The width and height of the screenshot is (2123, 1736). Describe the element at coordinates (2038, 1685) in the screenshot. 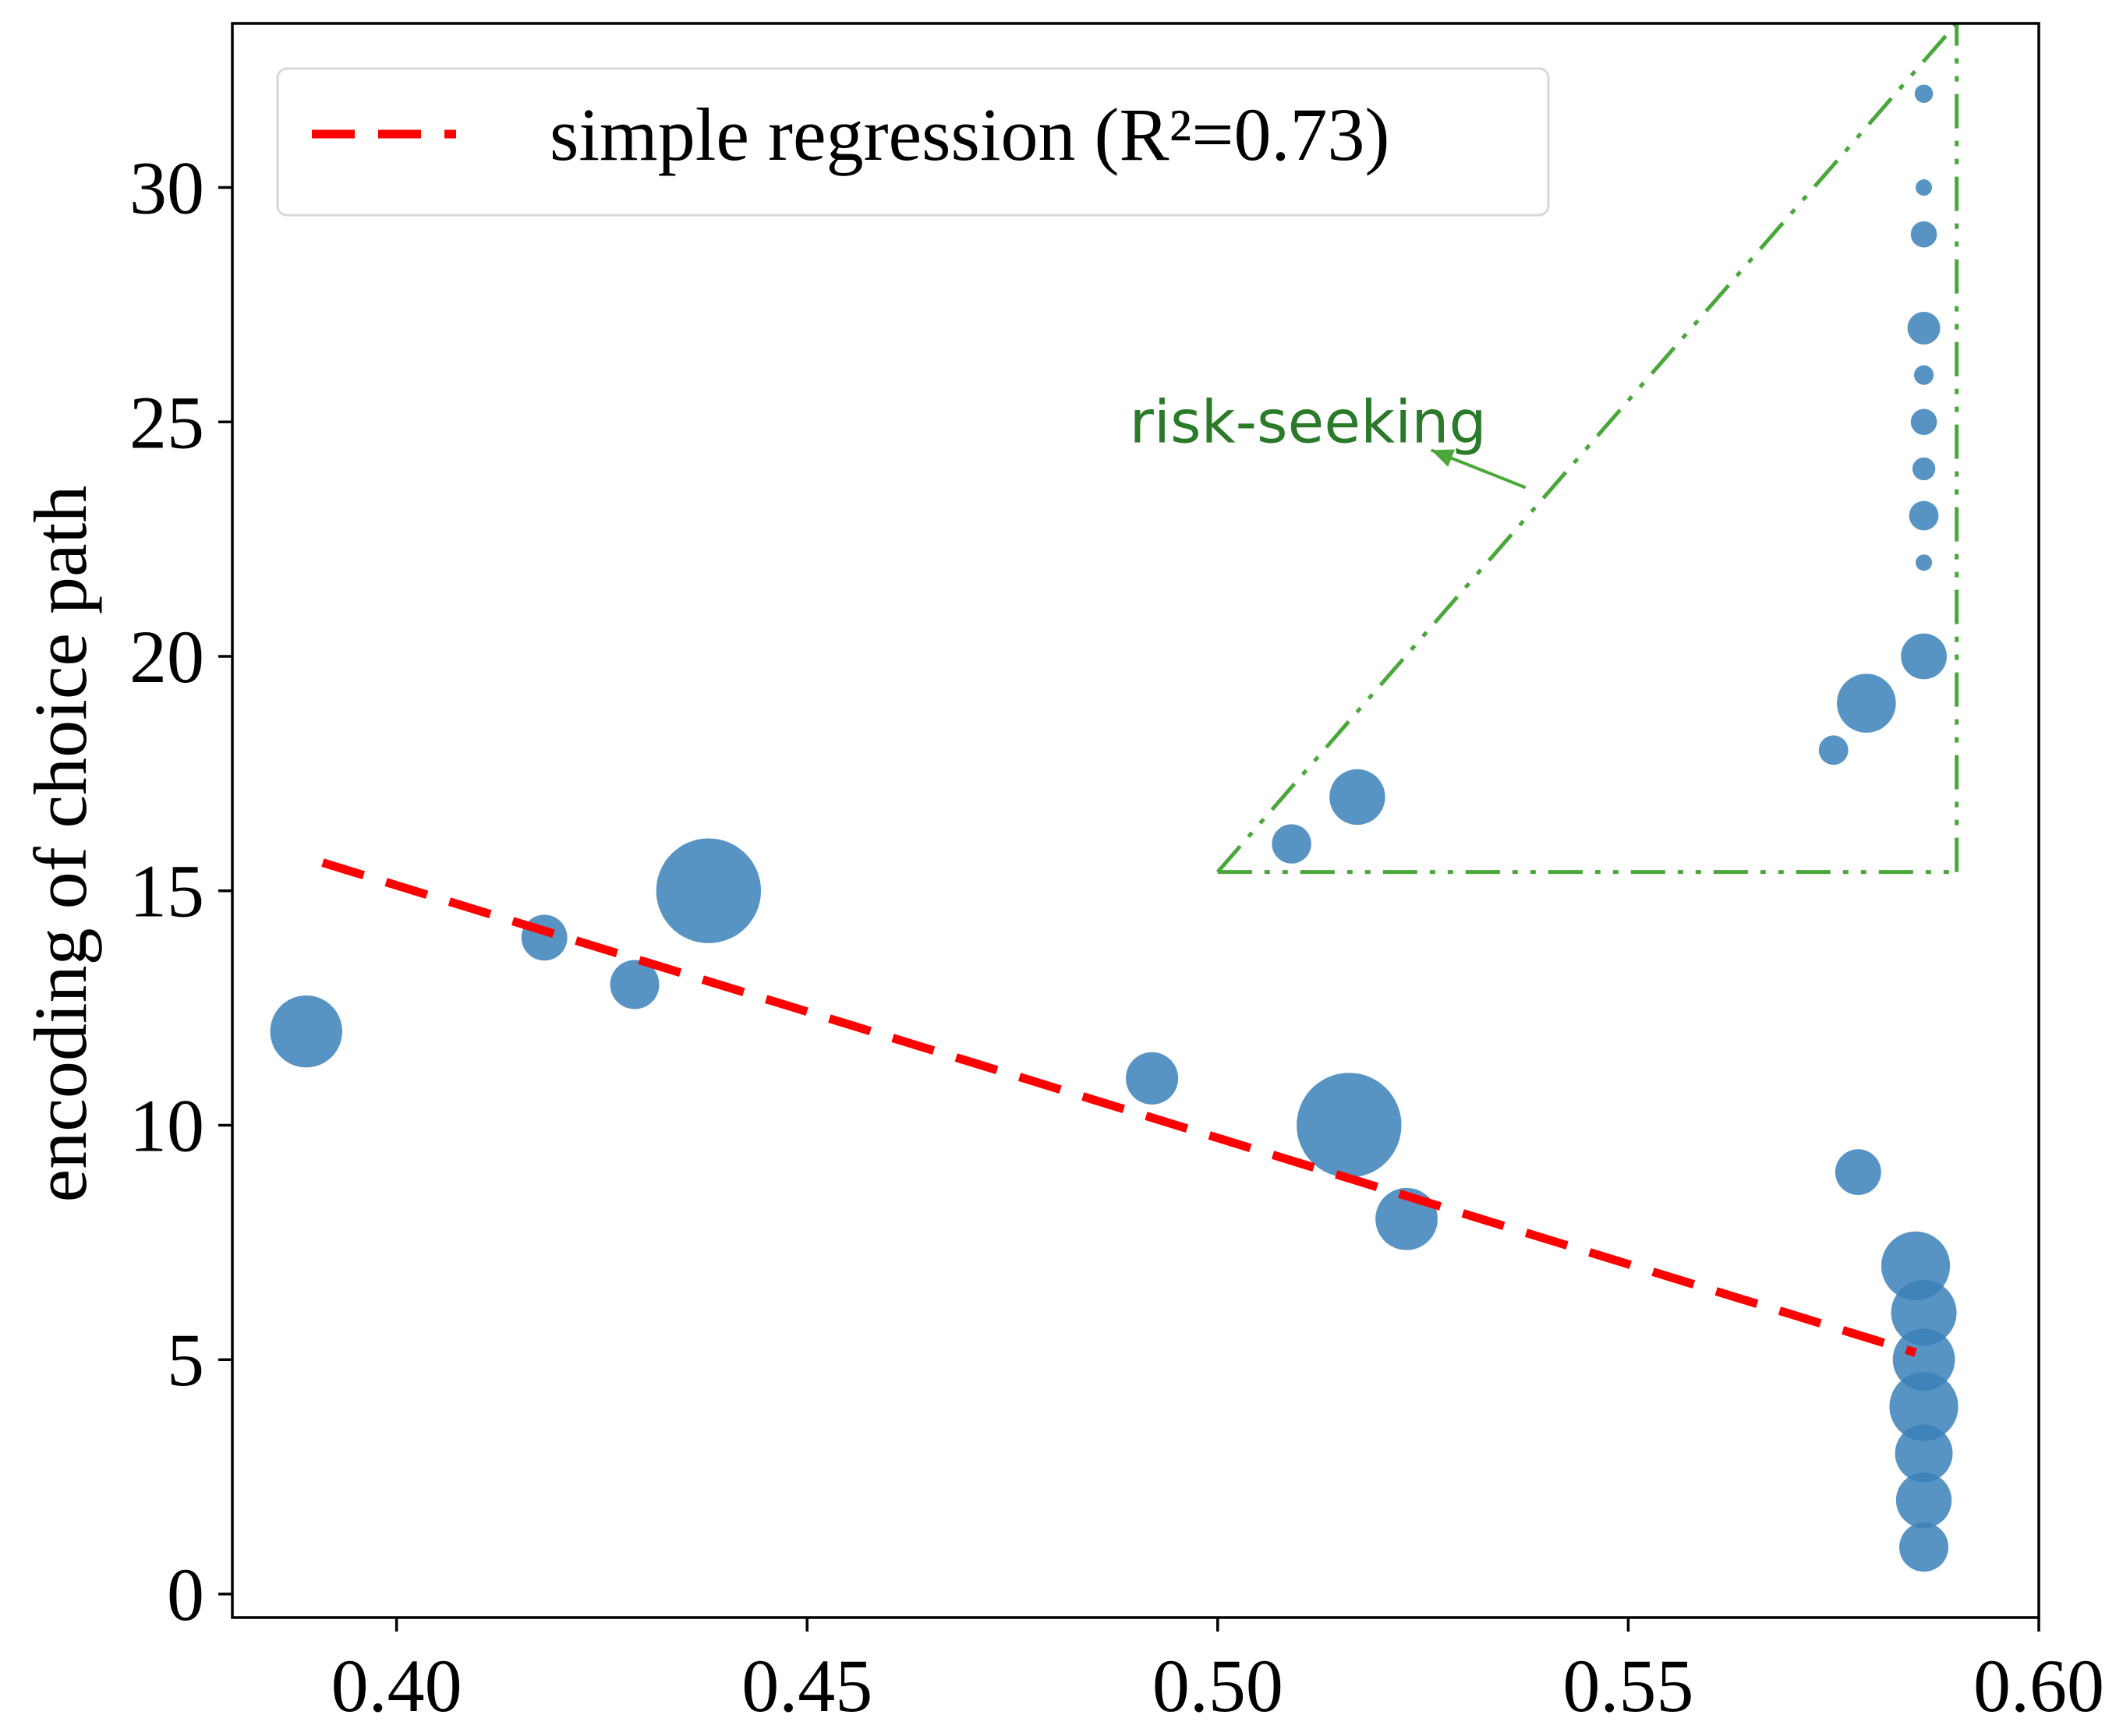

I see `x-tick-label: 0.60` at that location.